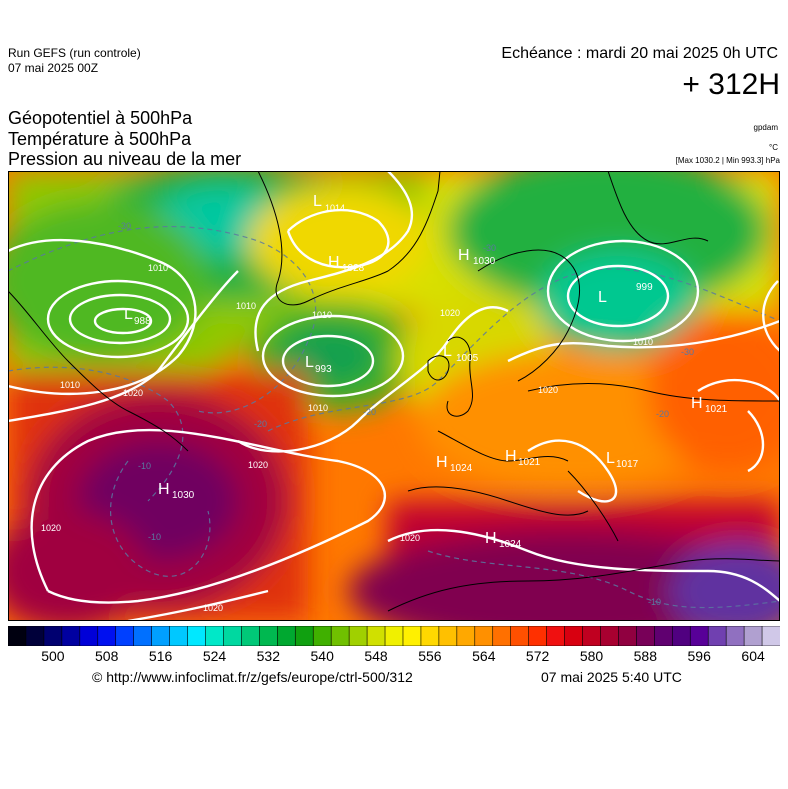  I want to click on run-date: 07 mai 2025 00Z, so click(53, 68).